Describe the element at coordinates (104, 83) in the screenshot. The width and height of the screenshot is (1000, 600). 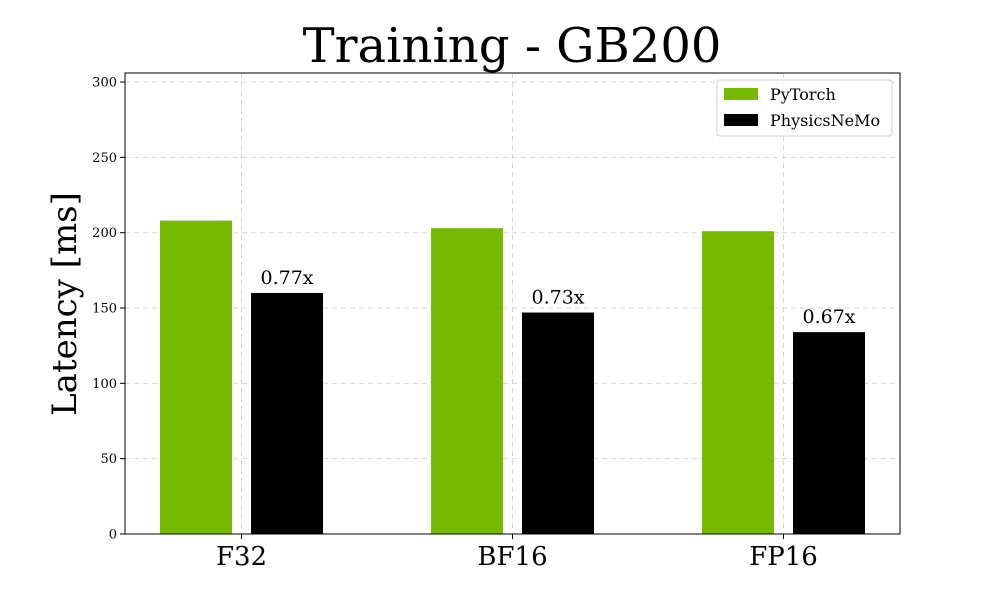
I see `y-tick-label: 300` at that location.